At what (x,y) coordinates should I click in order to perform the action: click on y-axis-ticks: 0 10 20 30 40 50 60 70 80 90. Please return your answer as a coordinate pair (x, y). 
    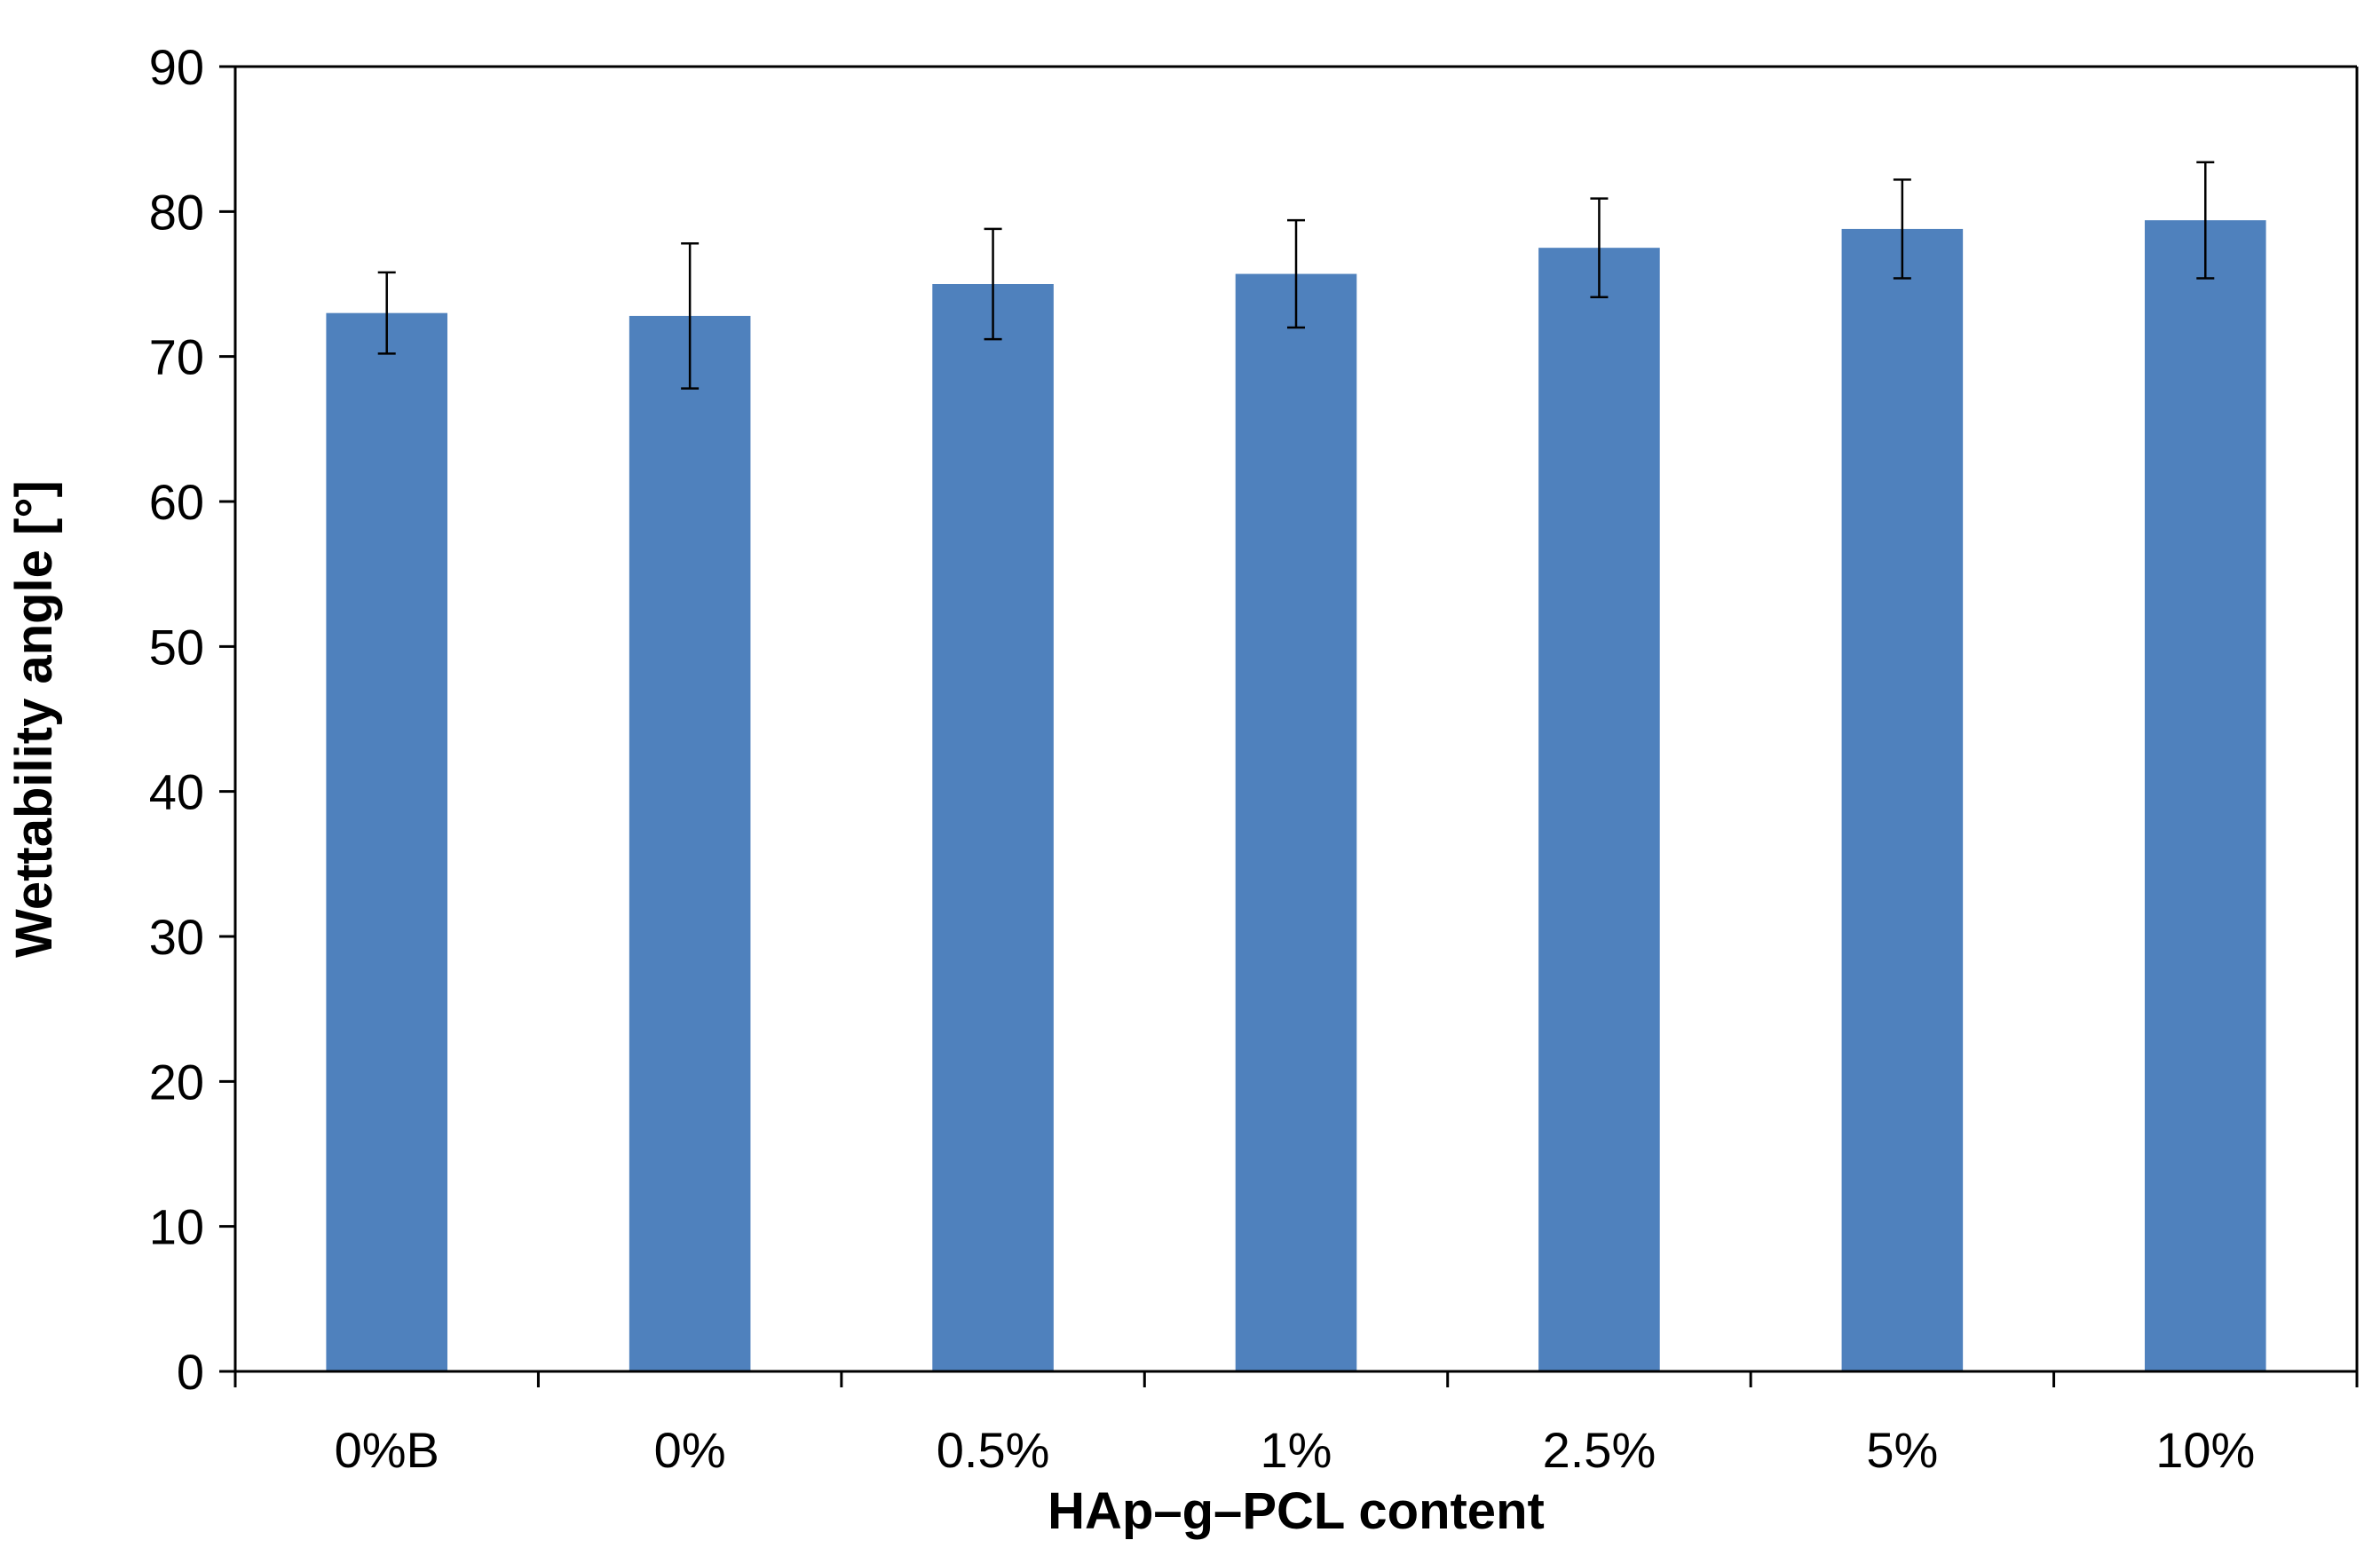
    Looking at the image, I should click on (192, 719).